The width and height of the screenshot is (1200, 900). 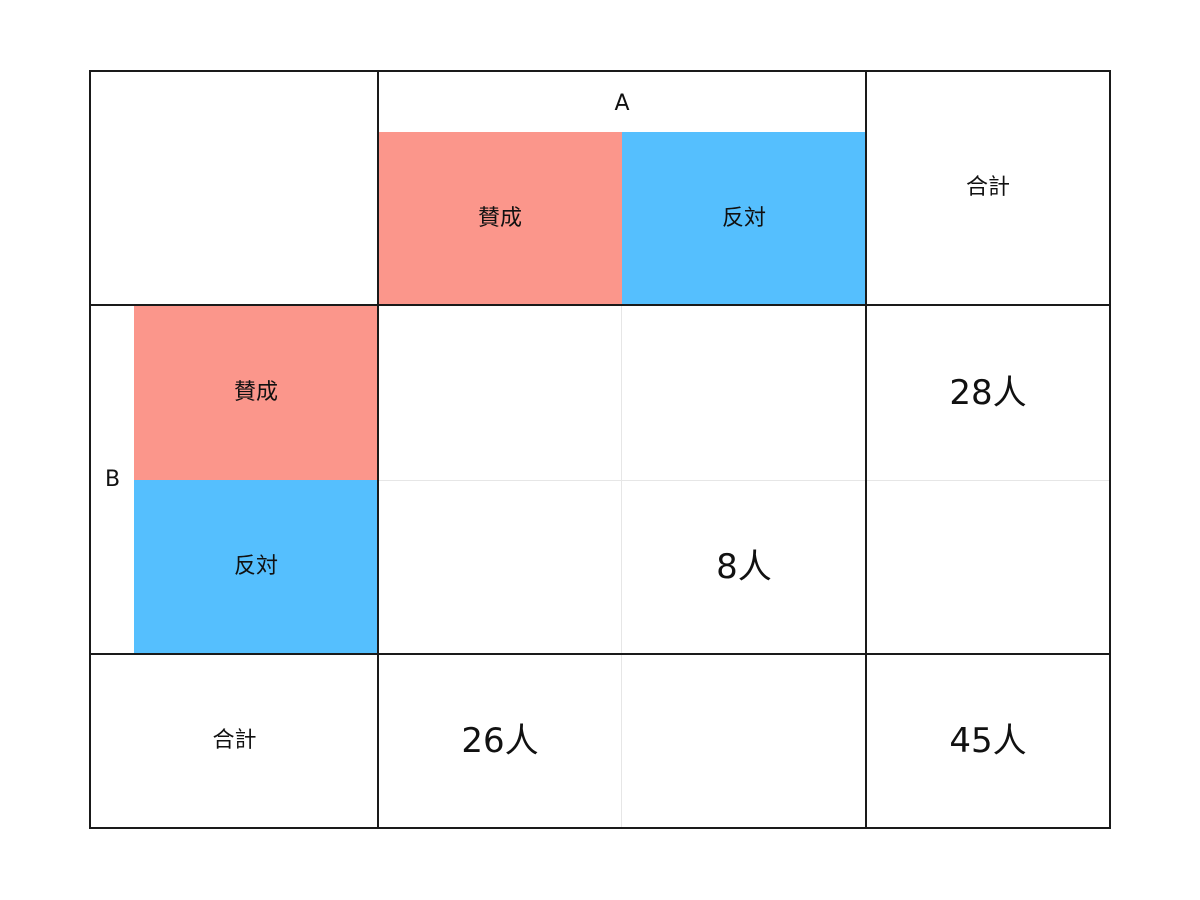 I want to click on row-header-approve-label: 賛成, so click(x=255, y=392).